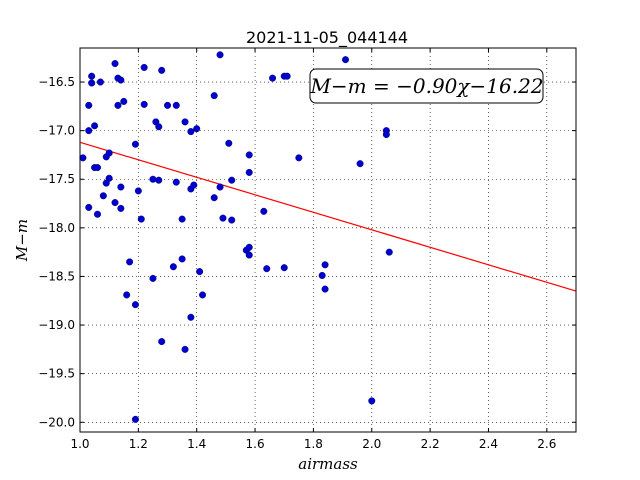  I want to click on x-tick-label: 2.0, so click(371, 444).